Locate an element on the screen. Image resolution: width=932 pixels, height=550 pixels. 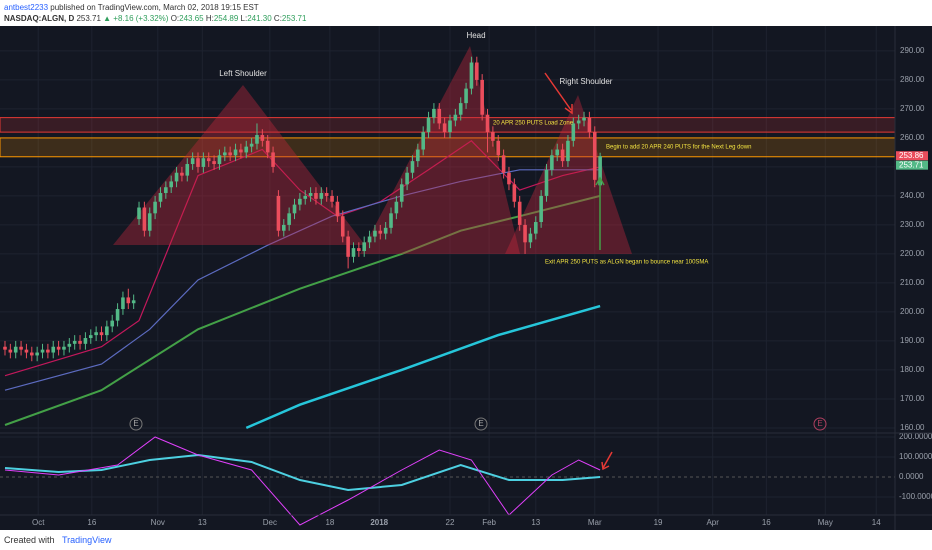
y-tick-label: 190.00 is located at coordinates (912, 340).